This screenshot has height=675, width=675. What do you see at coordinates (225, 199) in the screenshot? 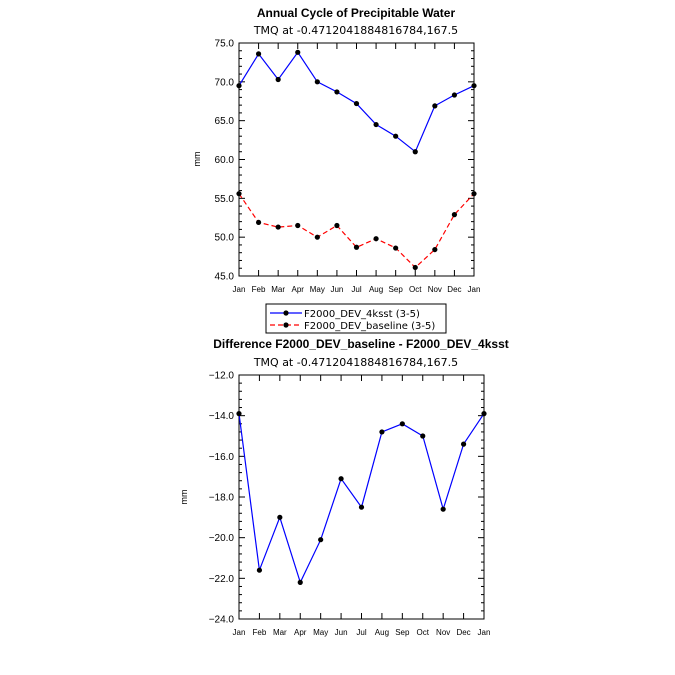
I see `y-tick-label: 55.0` at bounding box center [225, 199].